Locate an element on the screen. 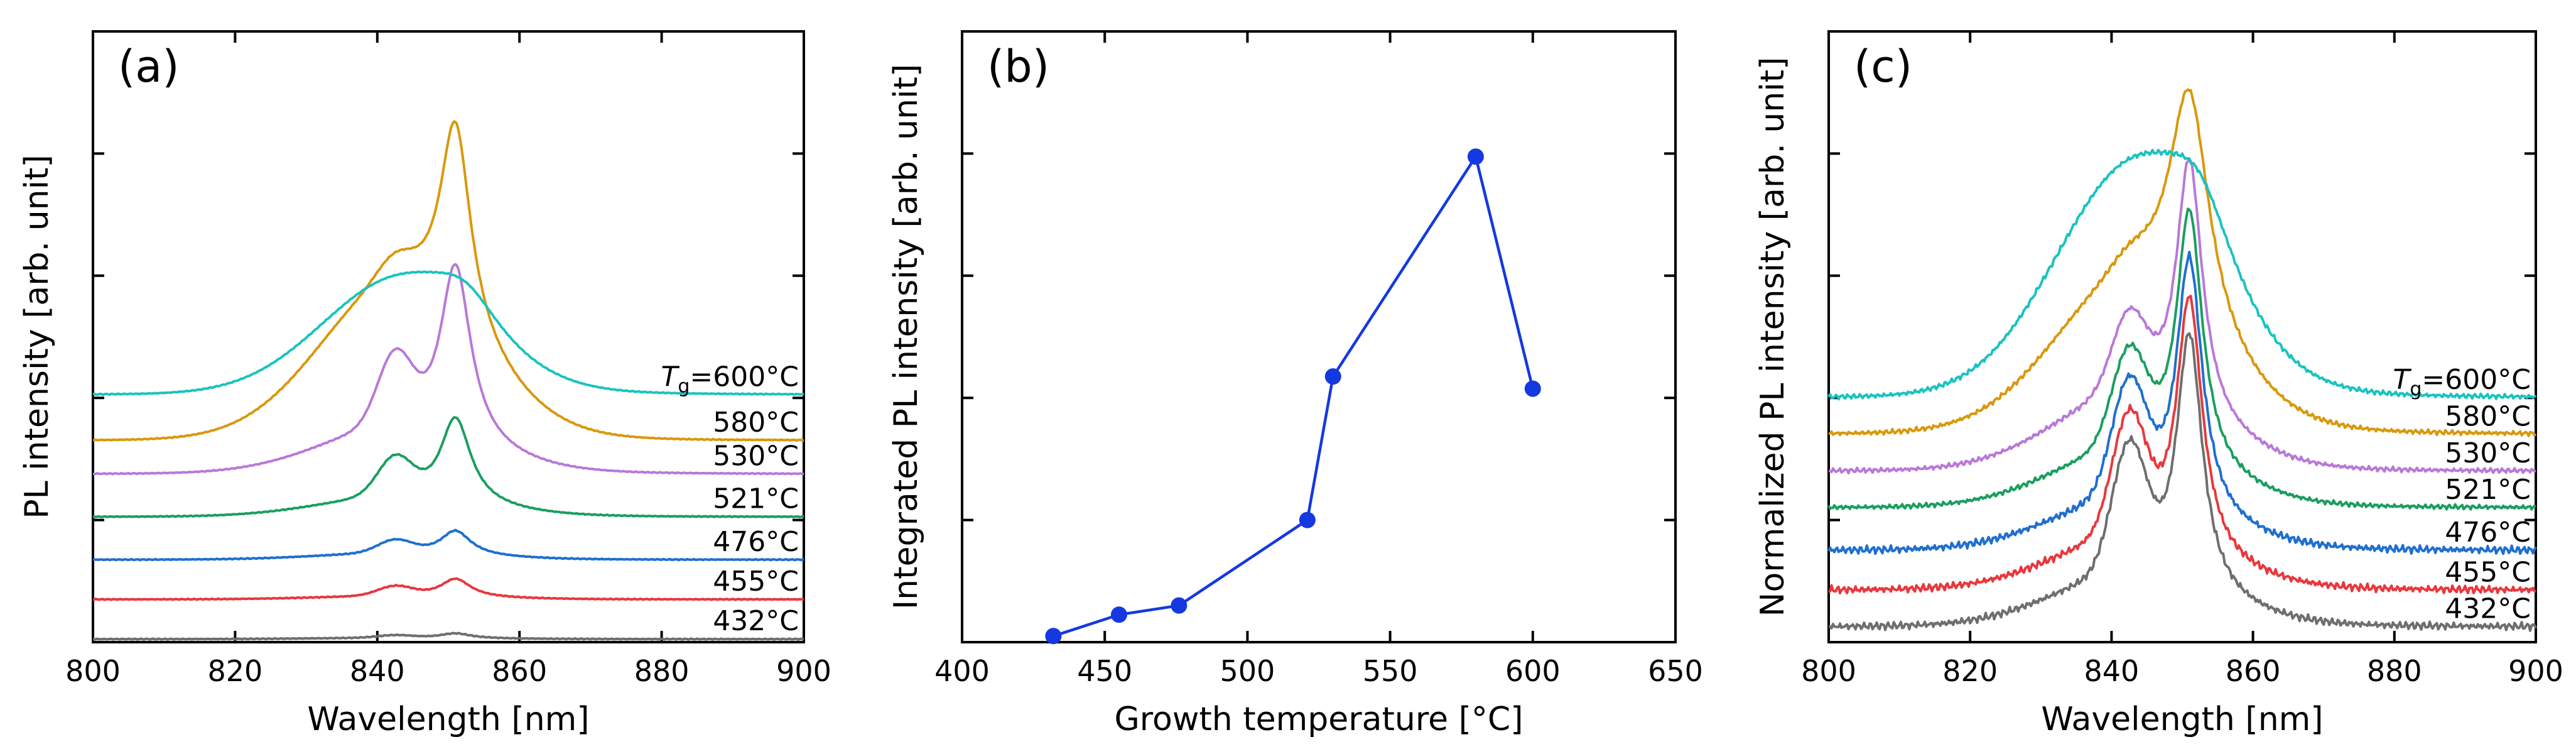 The height and width of the screenshot is (754, 2576). x-tick-label: 450 is located at coordinates (1104, 671).